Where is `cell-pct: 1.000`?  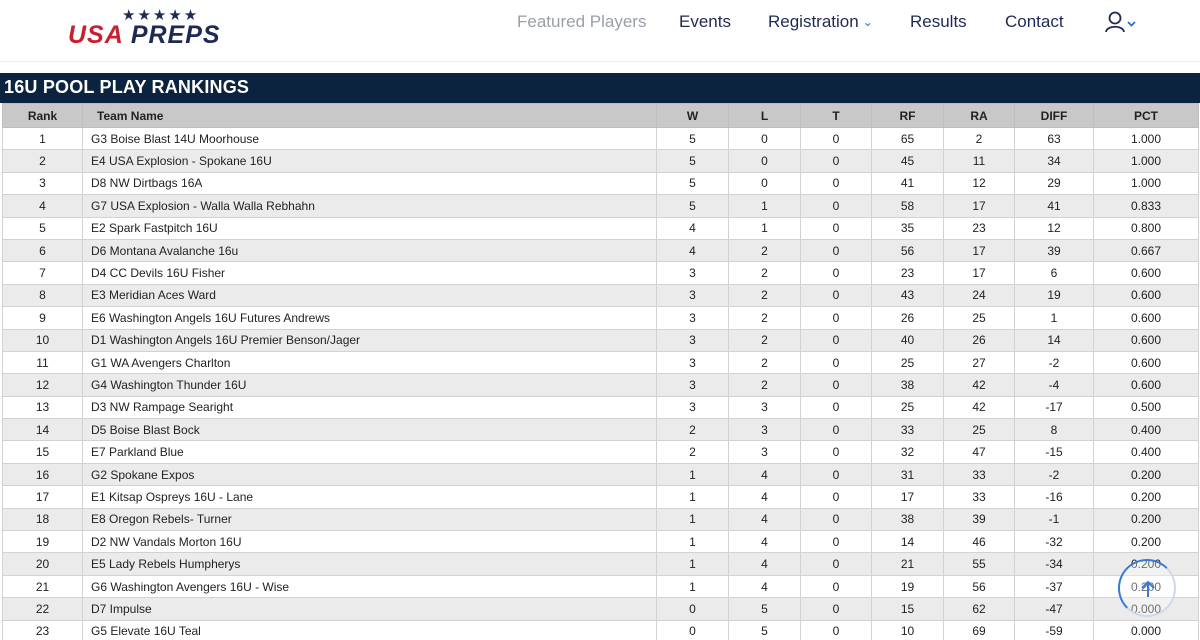
cell-pct: 1.000 is located at coordinates (1146, 183).